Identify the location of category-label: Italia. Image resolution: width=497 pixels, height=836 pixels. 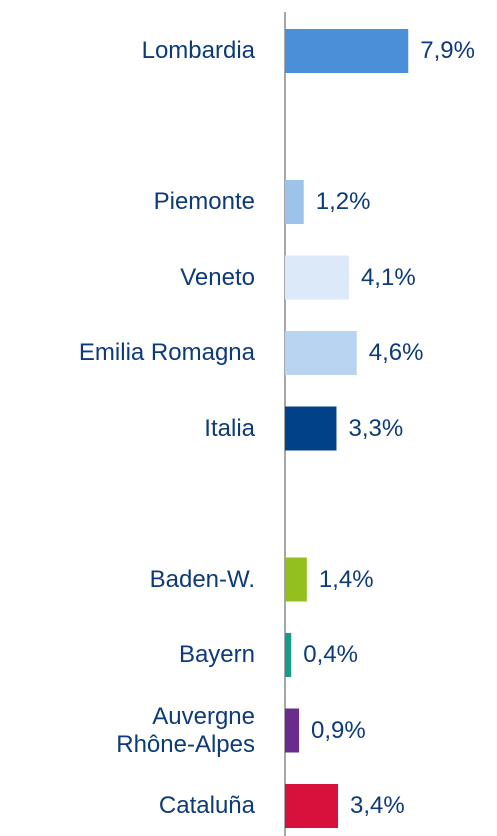
(229, 428).